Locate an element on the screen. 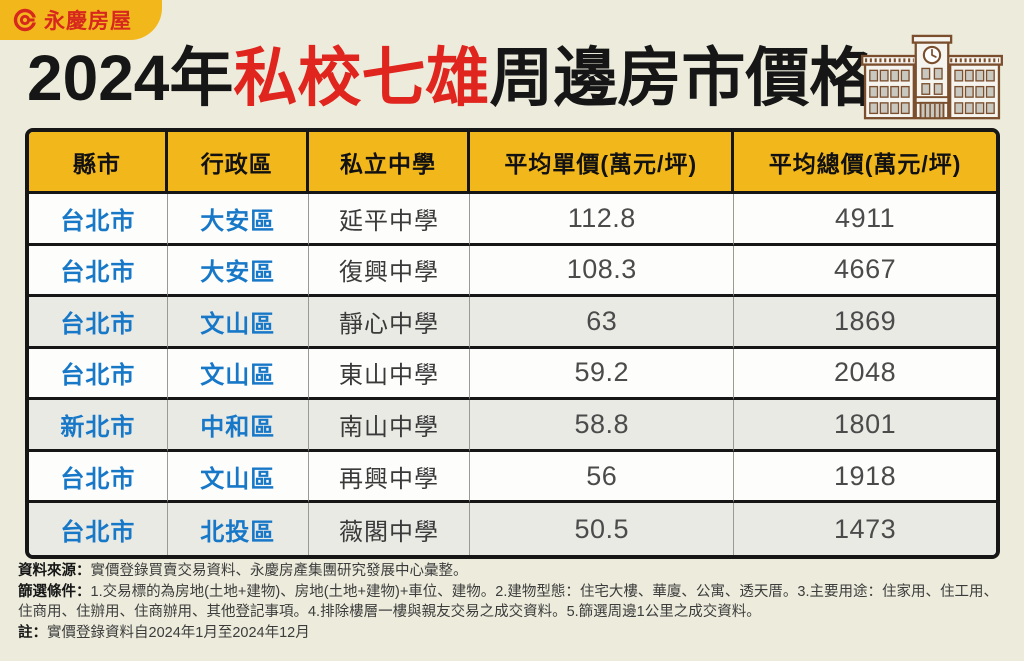  cell-city: 新北市 is located at coordinates (98, 426).